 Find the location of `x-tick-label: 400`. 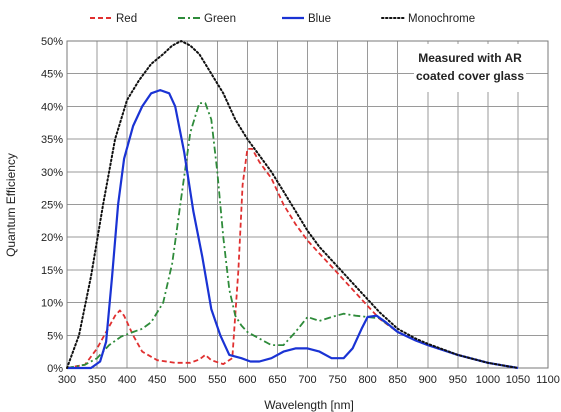

x-tick-label: 400 is located at coordinates (127, 380).